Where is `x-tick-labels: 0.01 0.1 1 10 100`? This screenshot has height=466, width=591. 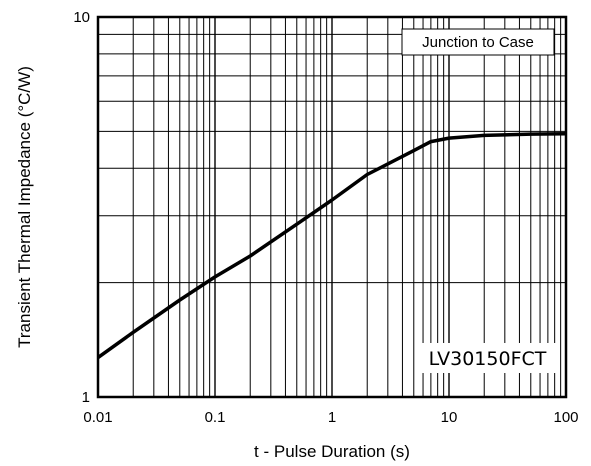
x-tick-labels: 0.01 0.1 1 10 100 is located at coordinates (330, 417).